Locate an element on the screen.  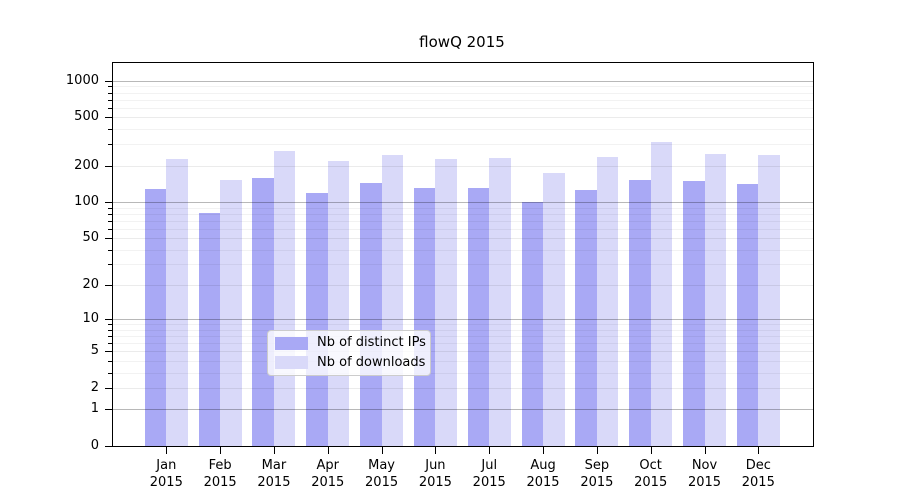
x-tick-label-mar-2015: Mar 2015 is located at coordinates (274, 474).